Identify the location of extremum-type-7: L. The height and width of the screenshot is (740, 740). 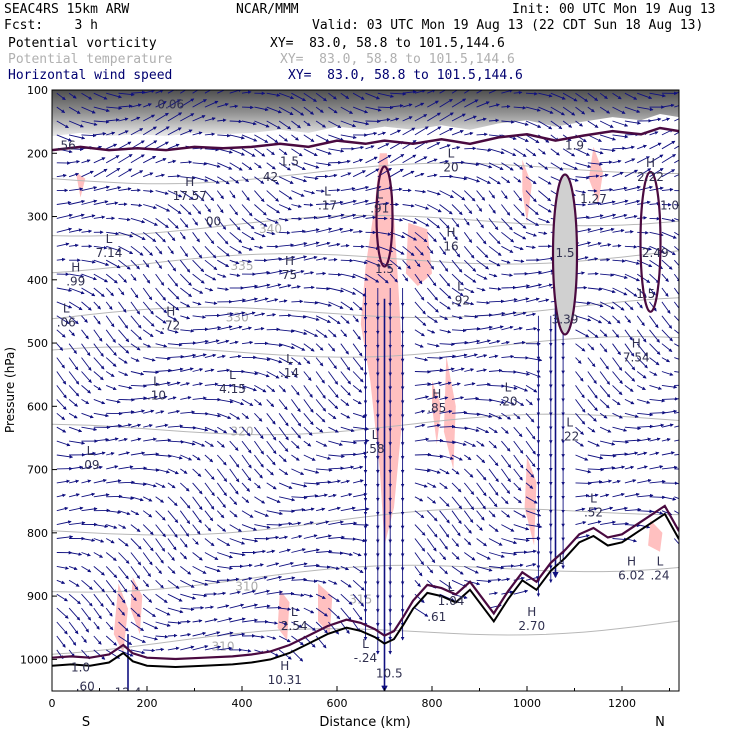
(379, 195).